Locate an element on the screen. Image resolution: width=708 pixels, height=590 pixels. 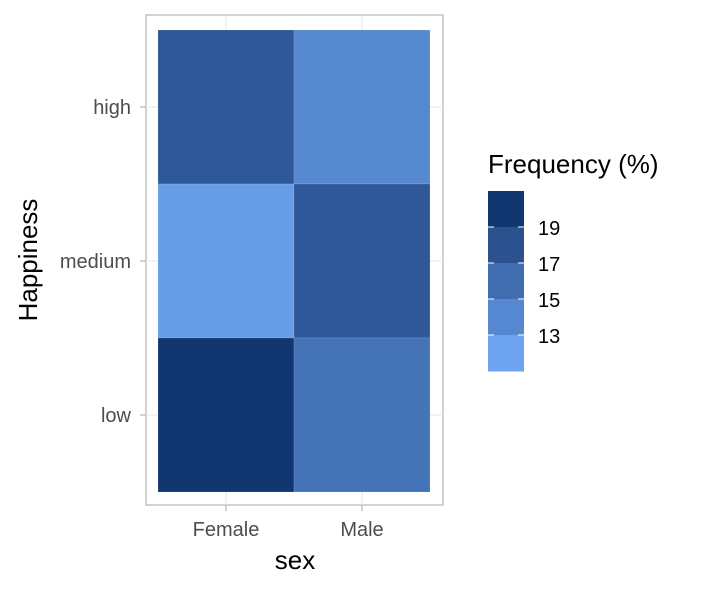
heatmap-cell-female-medium is located at coordinates (226, 261).